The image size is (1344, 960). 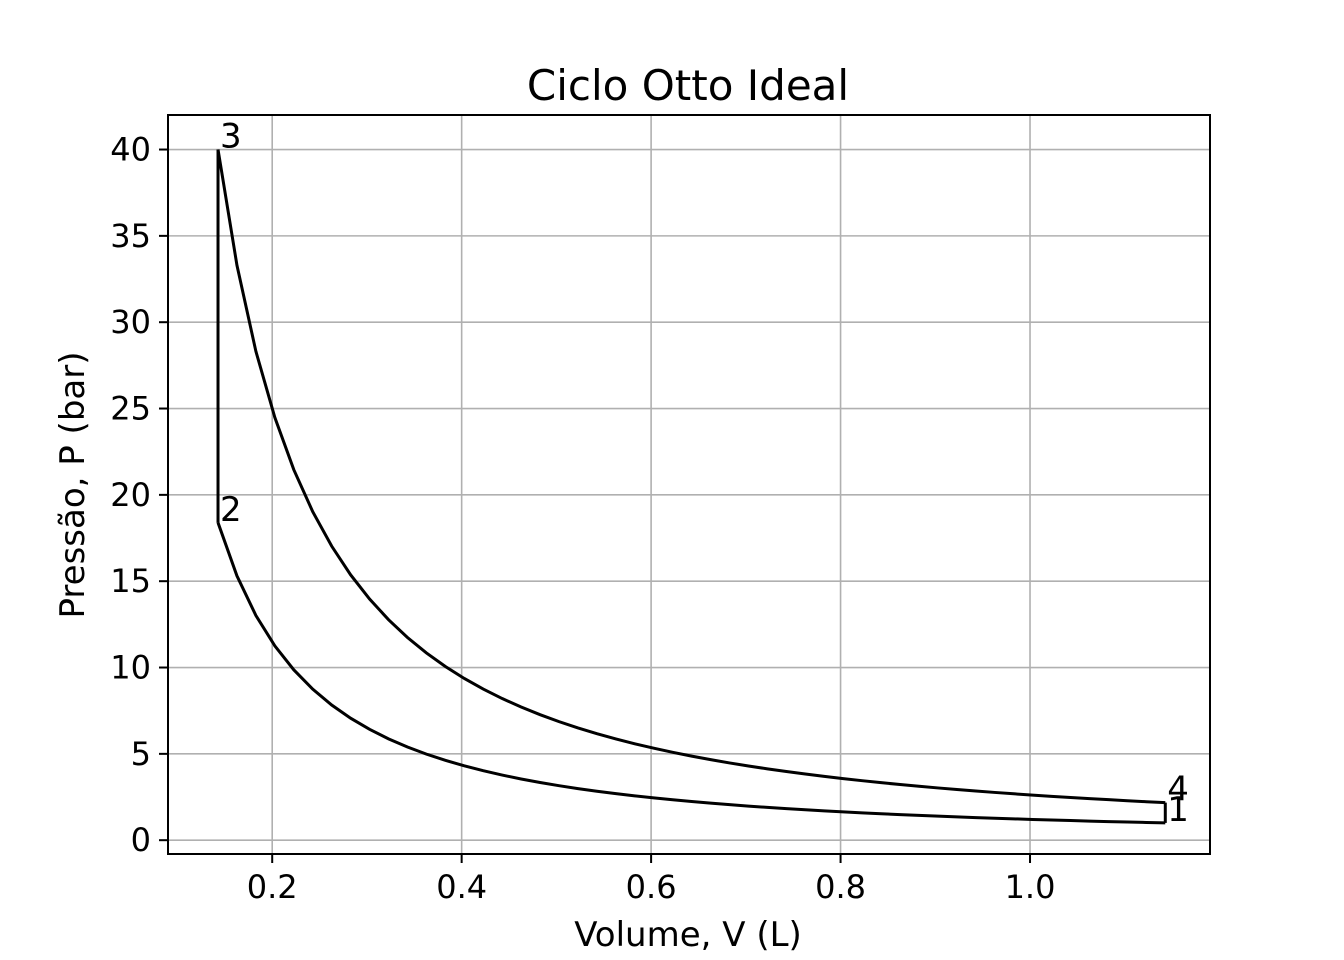 What do you see at coordinates (231, 510) in the screenshot?
I see `state-label-2: 2` at bounding box center [231, 510].